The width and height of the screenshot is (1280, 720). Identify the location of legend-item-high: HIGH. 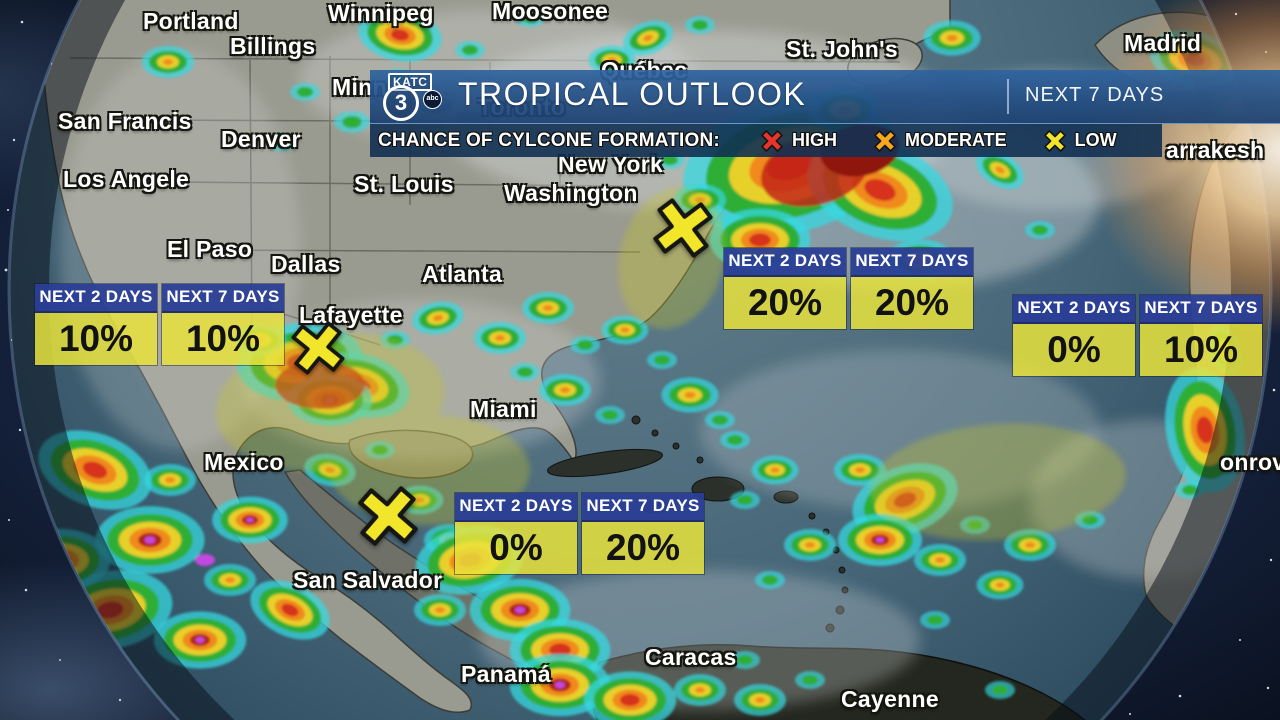
(798, 141).